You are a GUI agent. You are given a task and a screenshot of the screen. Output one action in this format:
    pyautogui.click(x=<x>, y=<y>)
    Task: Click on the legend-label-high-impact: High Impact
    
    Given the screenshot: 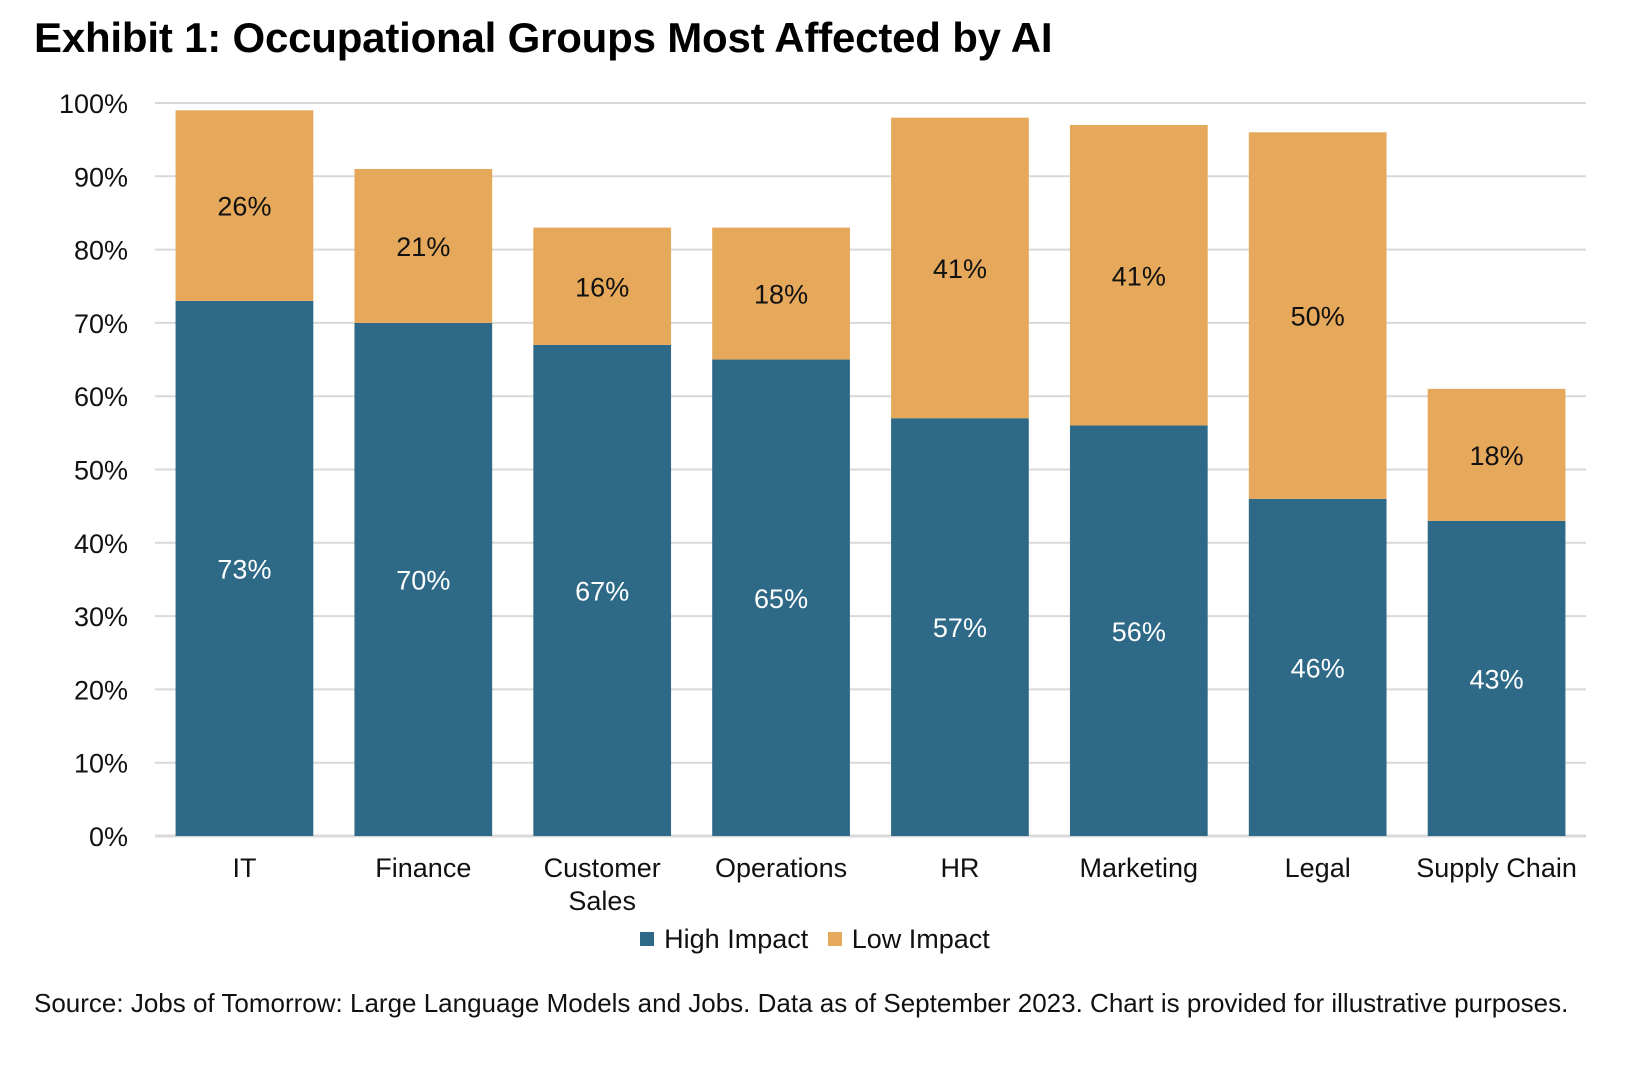 What is the action you would take?
    pyautogui.click(x=736, y=938)
    